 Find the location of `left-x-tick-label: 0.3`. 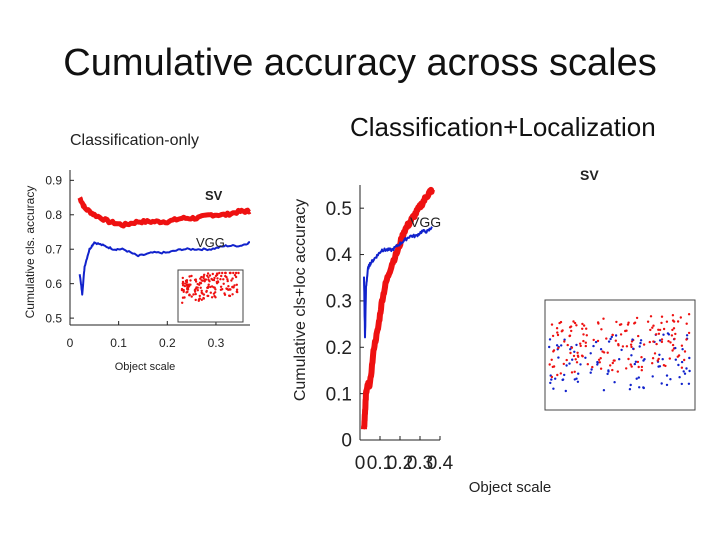

left-x-tick-label: 0.3 is located at coordinates (216, 343).